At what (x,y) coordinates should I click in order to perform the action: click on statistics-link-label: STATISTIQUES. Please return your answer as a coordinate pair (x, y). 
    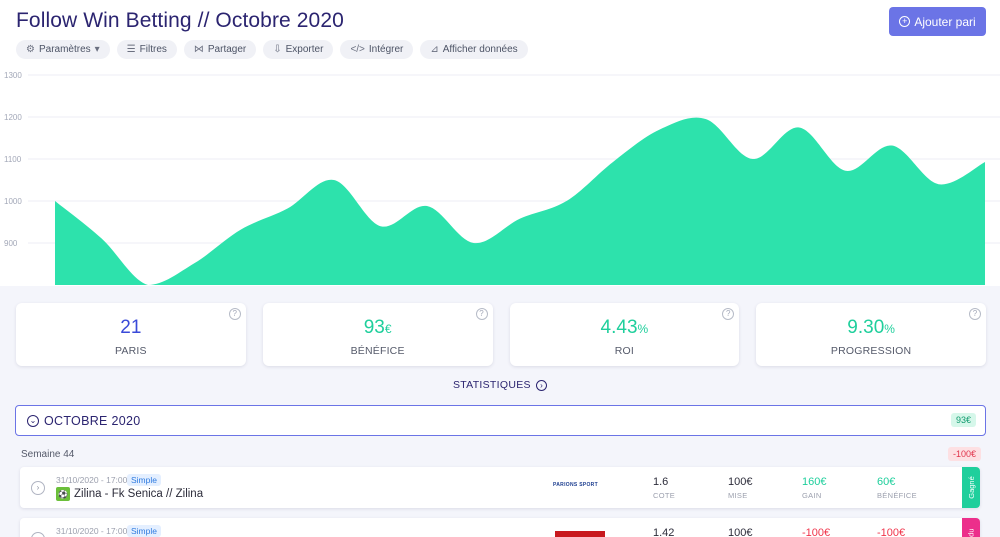
    Looking at the image, I should click on (491, 385).